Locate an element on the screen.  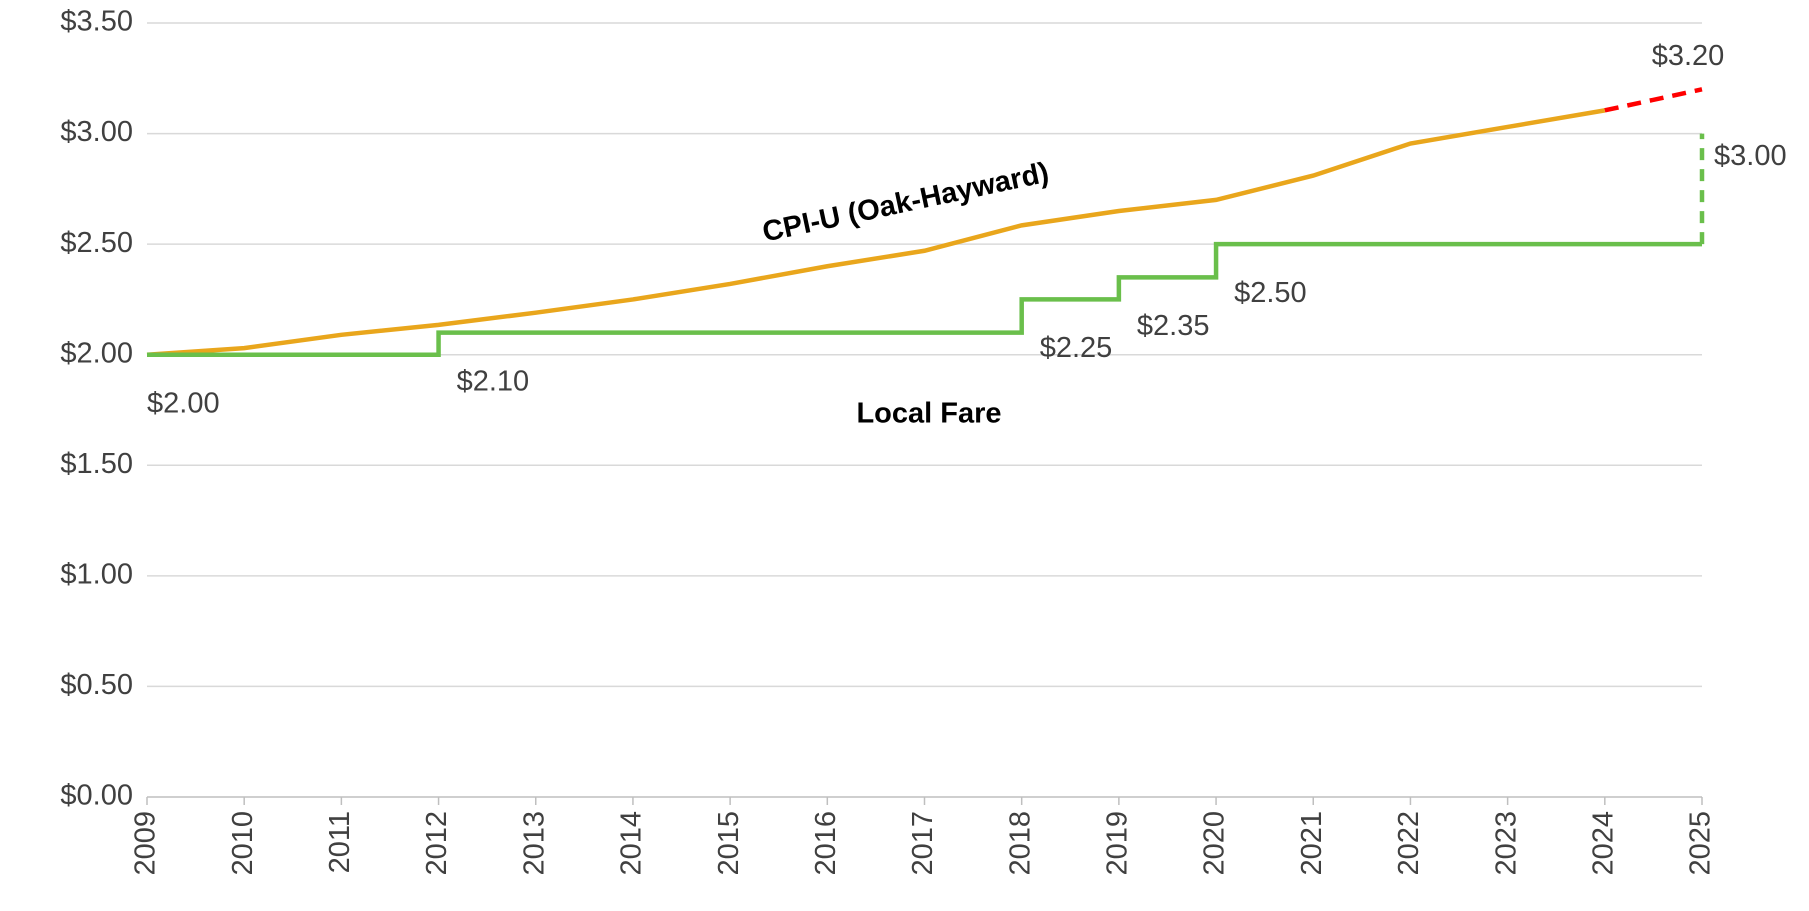
y-tick-label: $0.50 is located at coordinates (96, 685).